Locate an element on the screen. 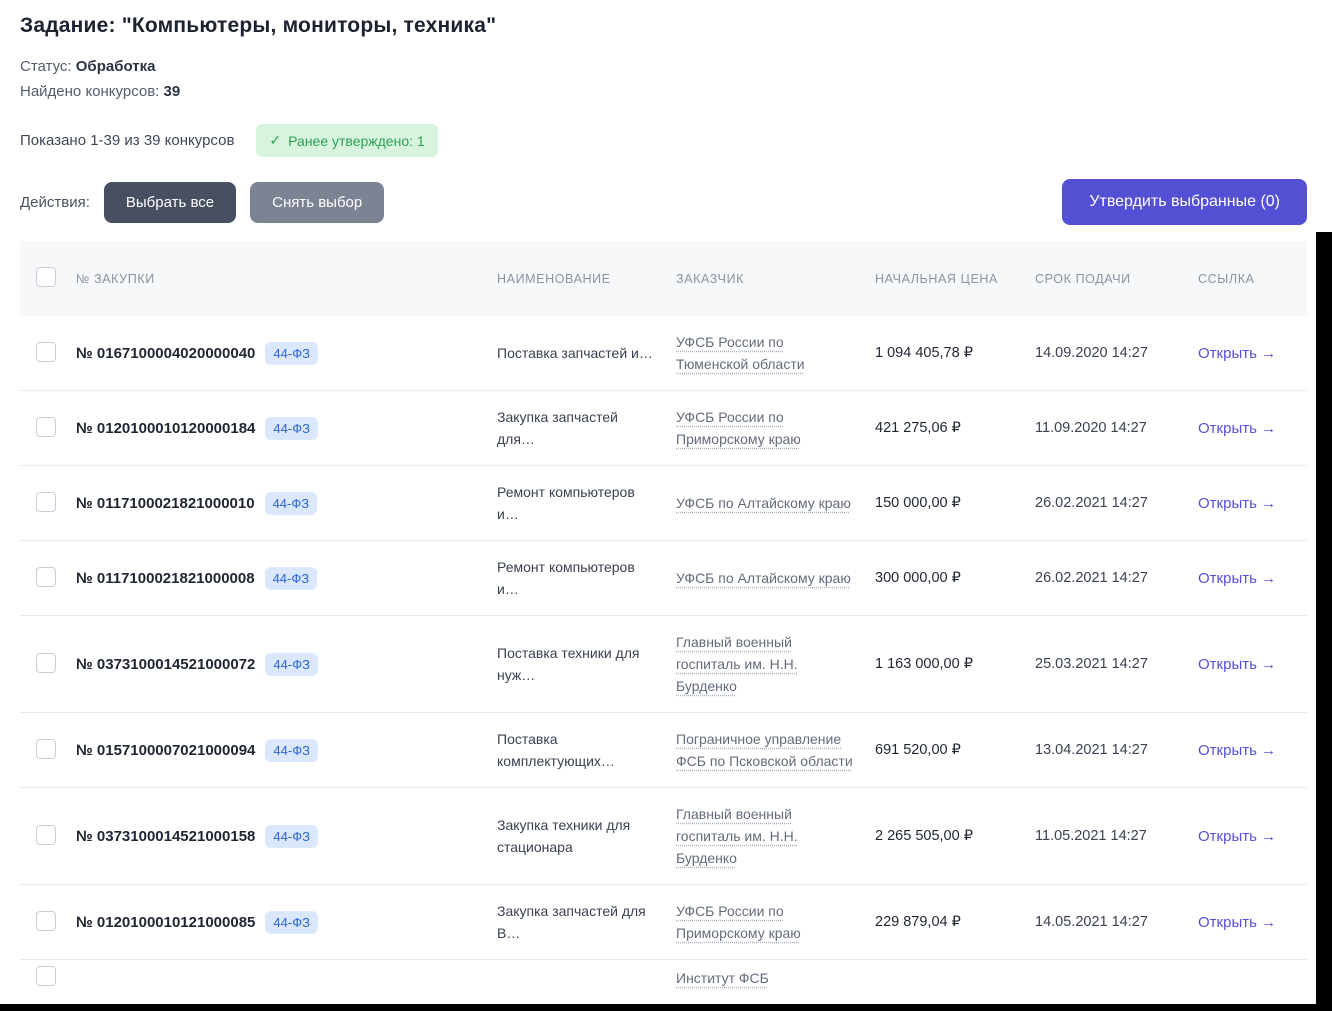 The height and width of the screenshot is (1011, 1332). purchase-number: № 0120100010121000085 is located at coordinates (166, 922).